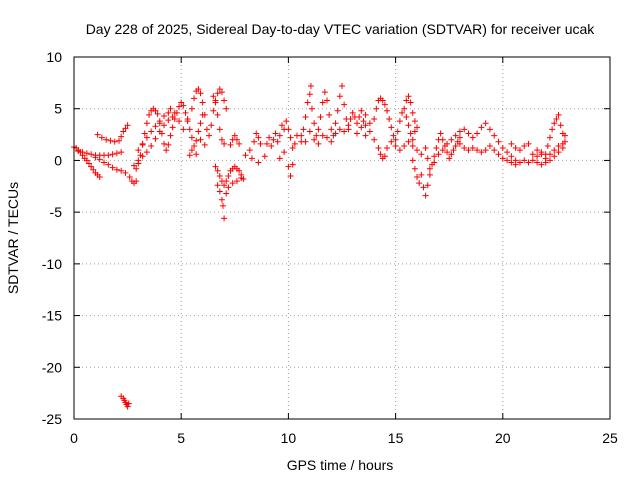  What do you see at coordinates (58, 160) in the screenshot?
I see `y-tick-label: 0` at bounding box center [58, 160].